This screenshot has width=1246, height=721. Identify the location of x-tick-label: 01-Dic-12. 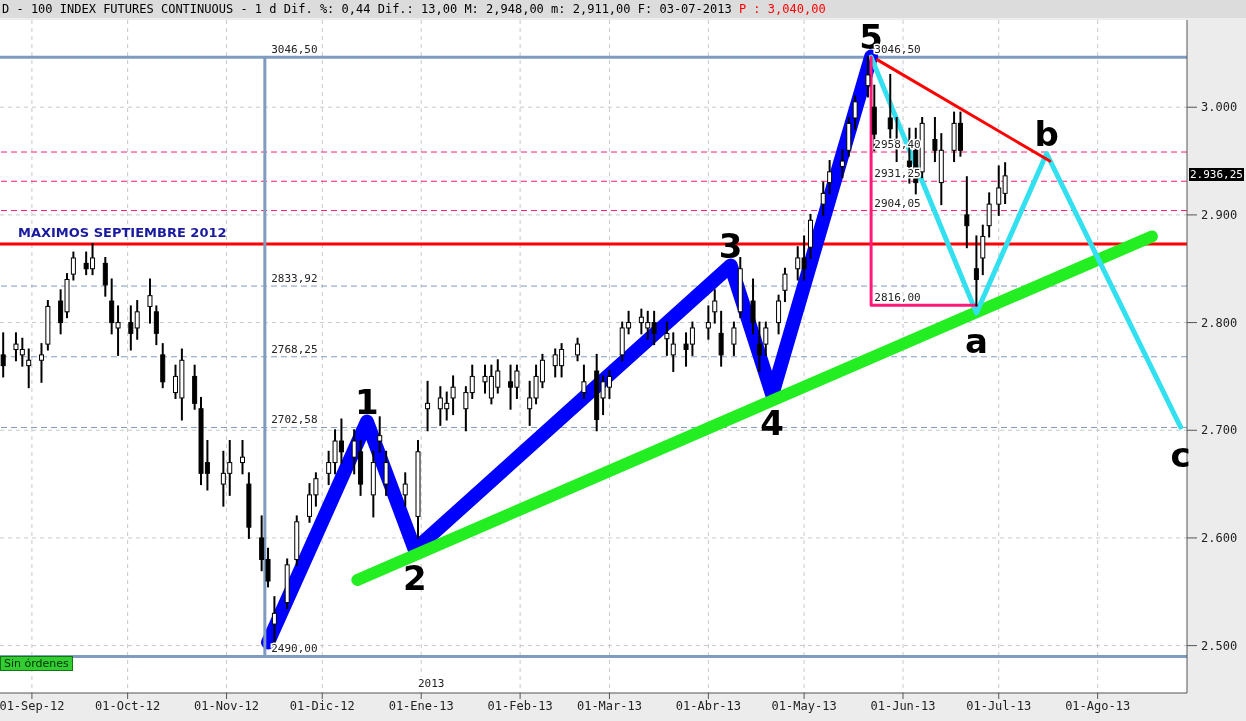
(322, 705).